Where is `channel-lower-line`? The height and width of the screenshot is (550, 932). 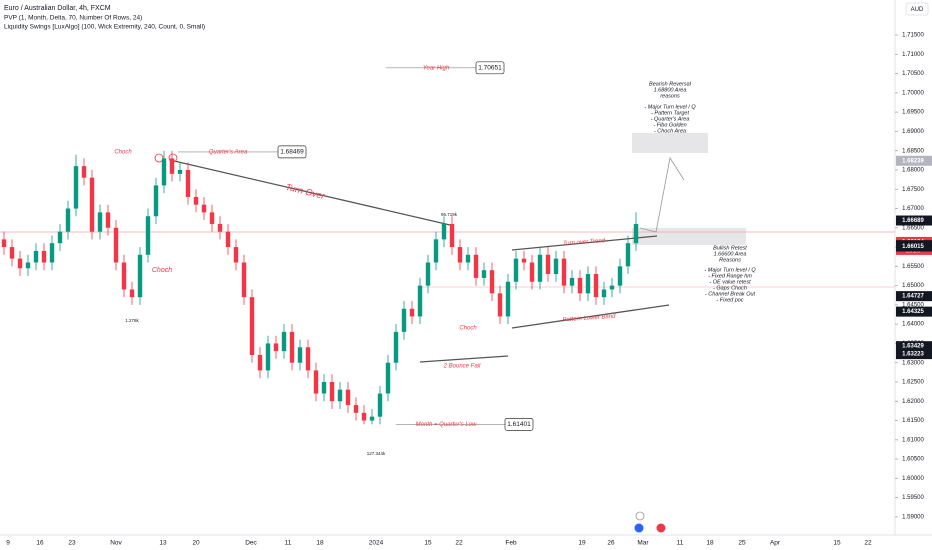 channel-lower-line is located at coordinates (590, 316).